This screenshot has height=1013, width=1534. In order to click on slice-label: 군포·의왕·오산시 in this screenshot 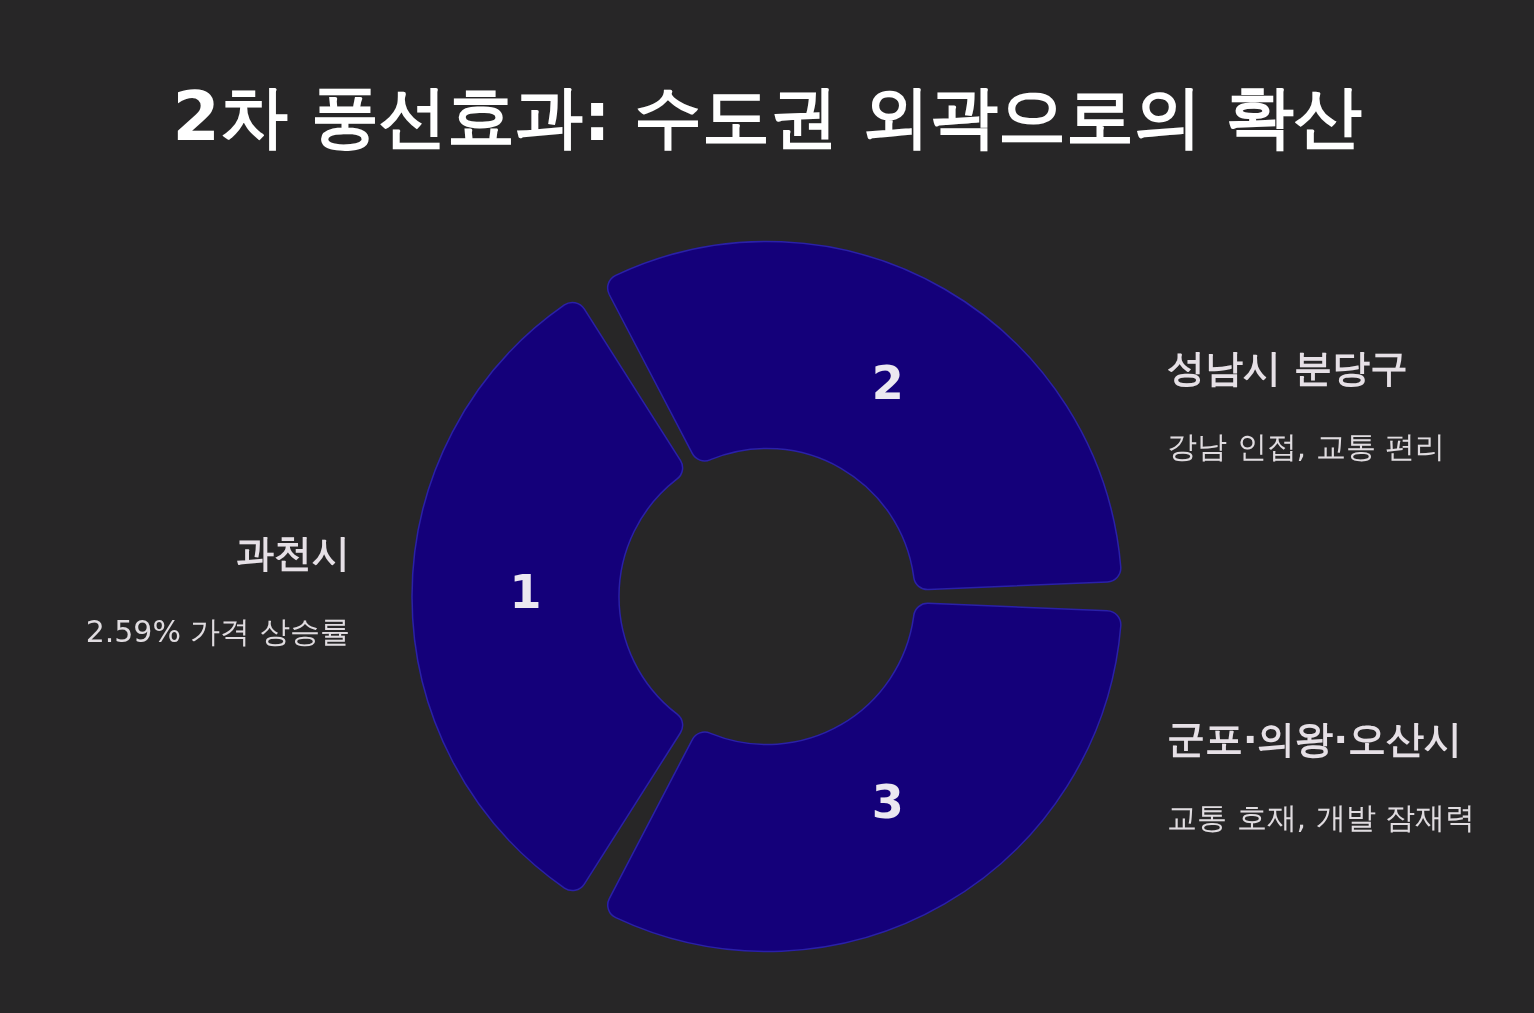, I will do `click(1314, 738)`.